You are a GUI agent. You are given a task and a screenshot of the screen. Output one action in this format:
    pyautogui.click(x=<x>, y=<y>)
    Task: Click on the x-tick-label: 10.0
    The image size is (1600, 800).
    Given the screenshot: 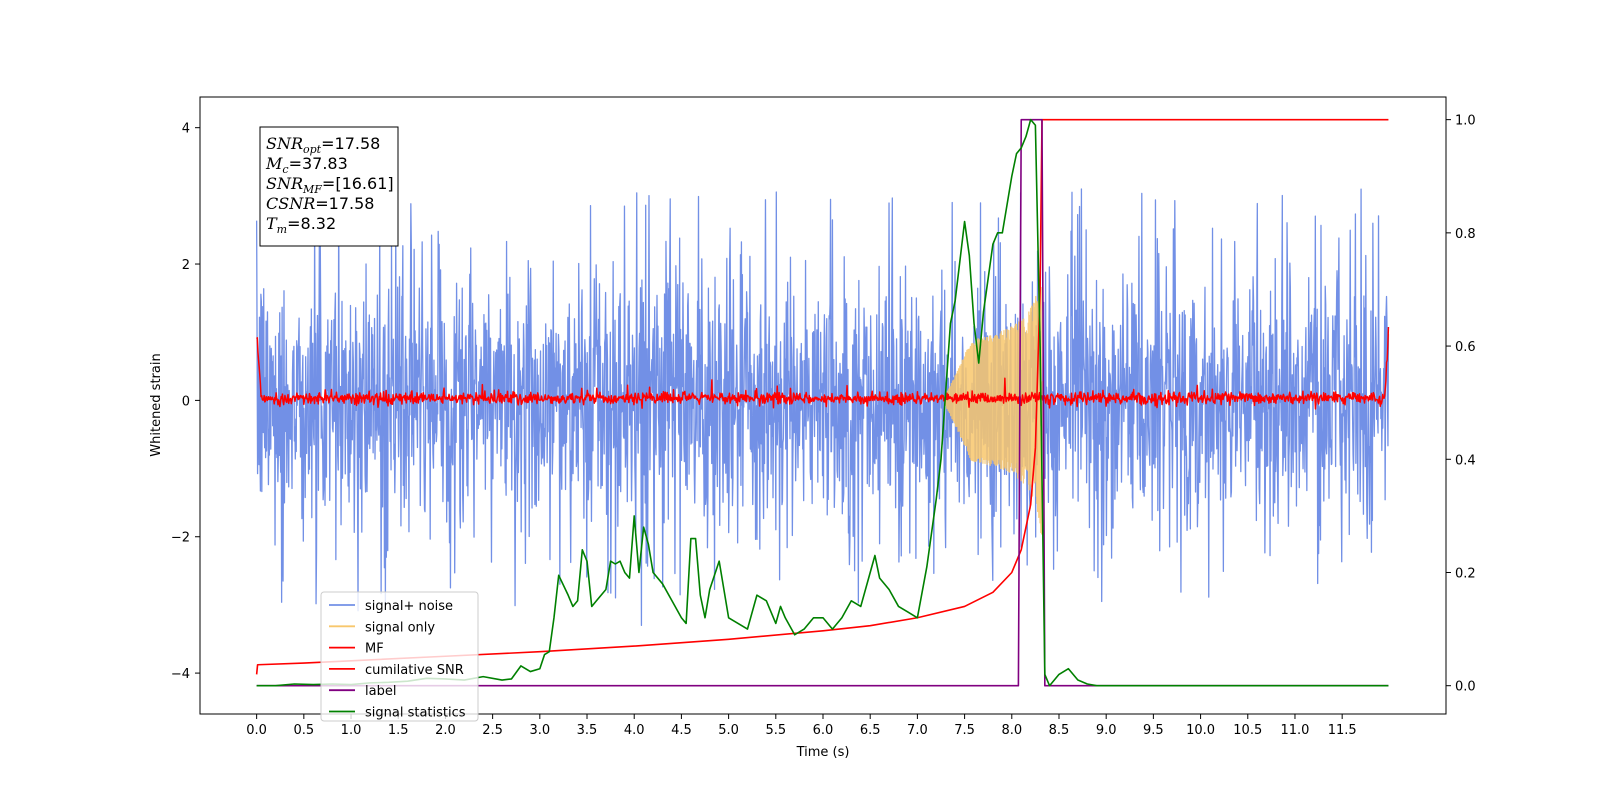 What is the action you would take?
    pyautogui.click(x=1200, y=730)
    